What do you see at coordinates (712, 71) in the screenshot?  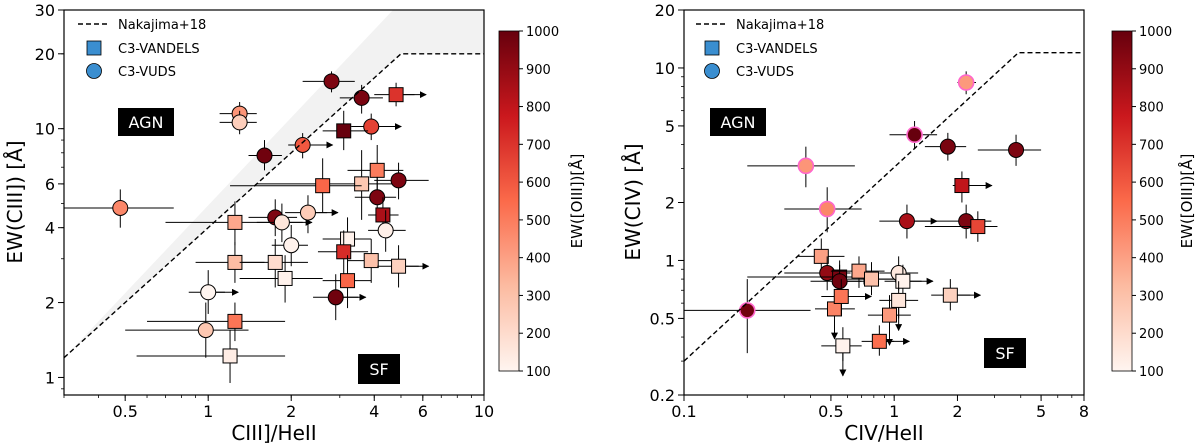 I see `legend-circle-marker-right` at bounding box center [712, 71].